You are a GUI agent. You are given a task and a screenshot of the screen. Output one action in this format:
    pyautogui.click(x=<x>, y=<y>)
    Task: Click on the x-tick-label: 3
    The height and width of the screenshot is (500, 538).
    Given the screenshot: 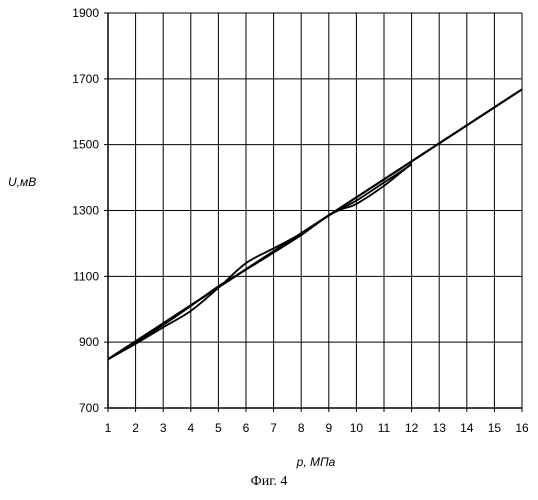 What is the action you would take?
    pyautogui.click(x=163, y=428)
    